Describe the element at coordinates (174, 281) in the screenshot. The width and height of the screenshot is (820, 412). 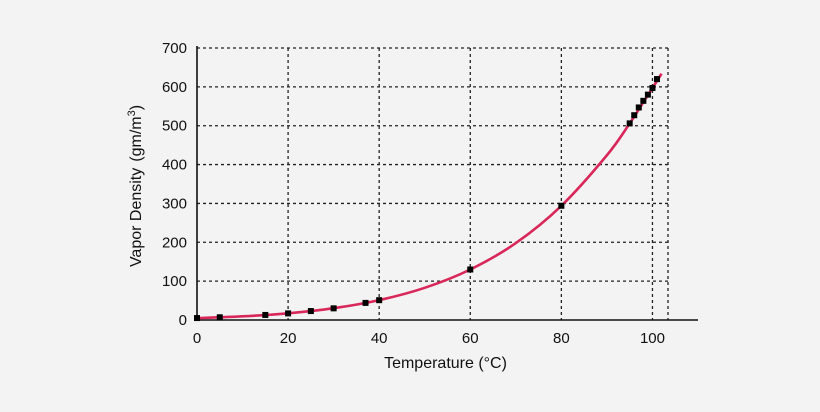
I see `y-tick-label-100: 100` at that location.